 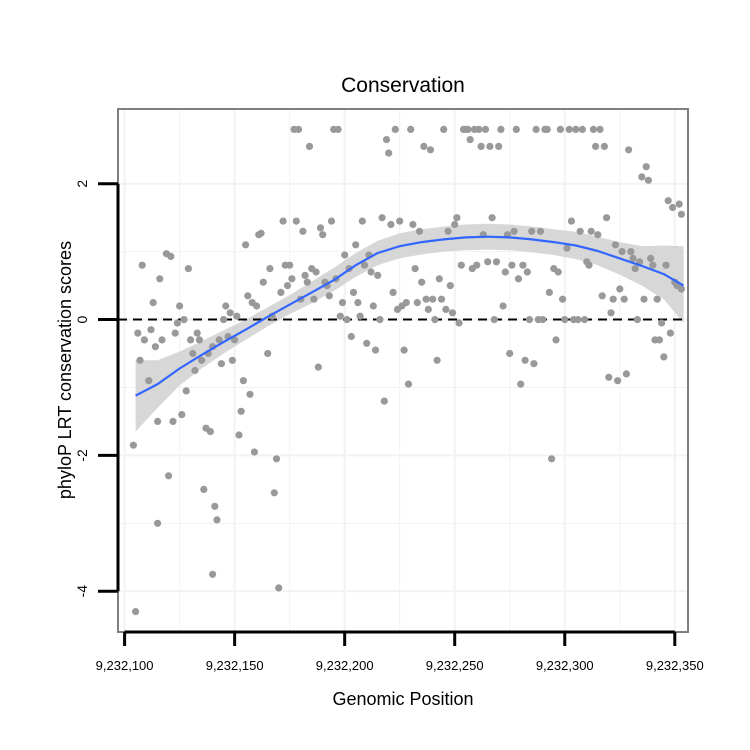 I want to click on x-tick-label: 9,232,150, so click(x=235, y=665).